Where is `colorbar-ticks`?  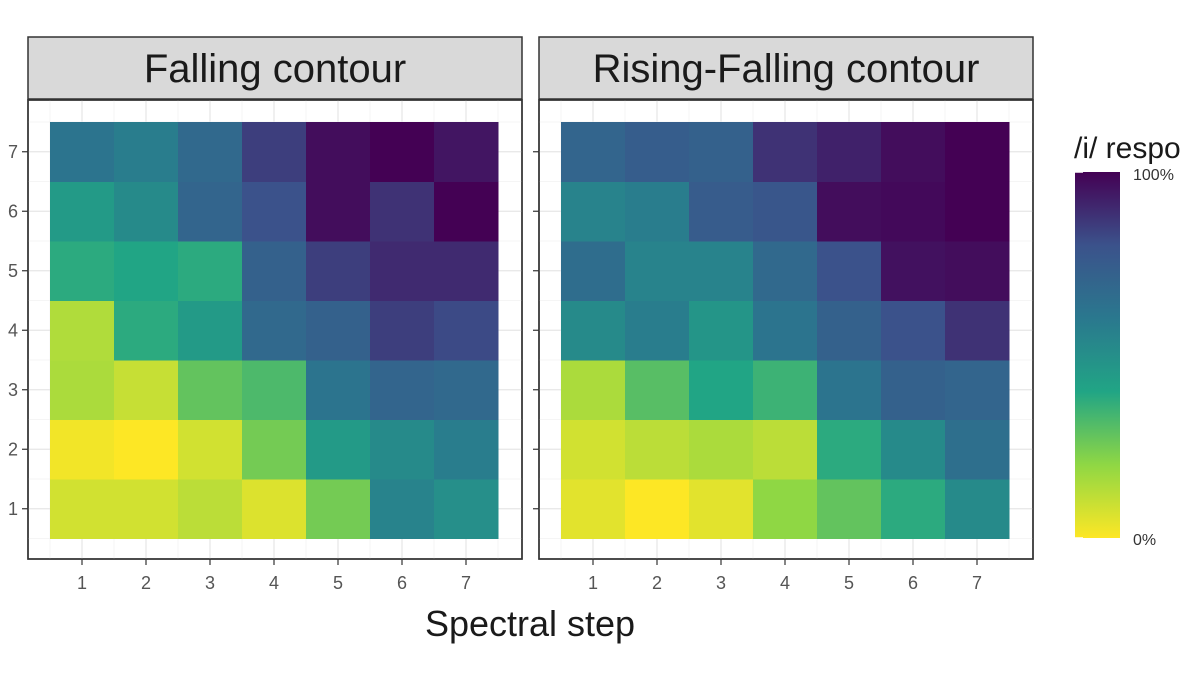 colorbar-ticks is located at coordinates (1079, 355).